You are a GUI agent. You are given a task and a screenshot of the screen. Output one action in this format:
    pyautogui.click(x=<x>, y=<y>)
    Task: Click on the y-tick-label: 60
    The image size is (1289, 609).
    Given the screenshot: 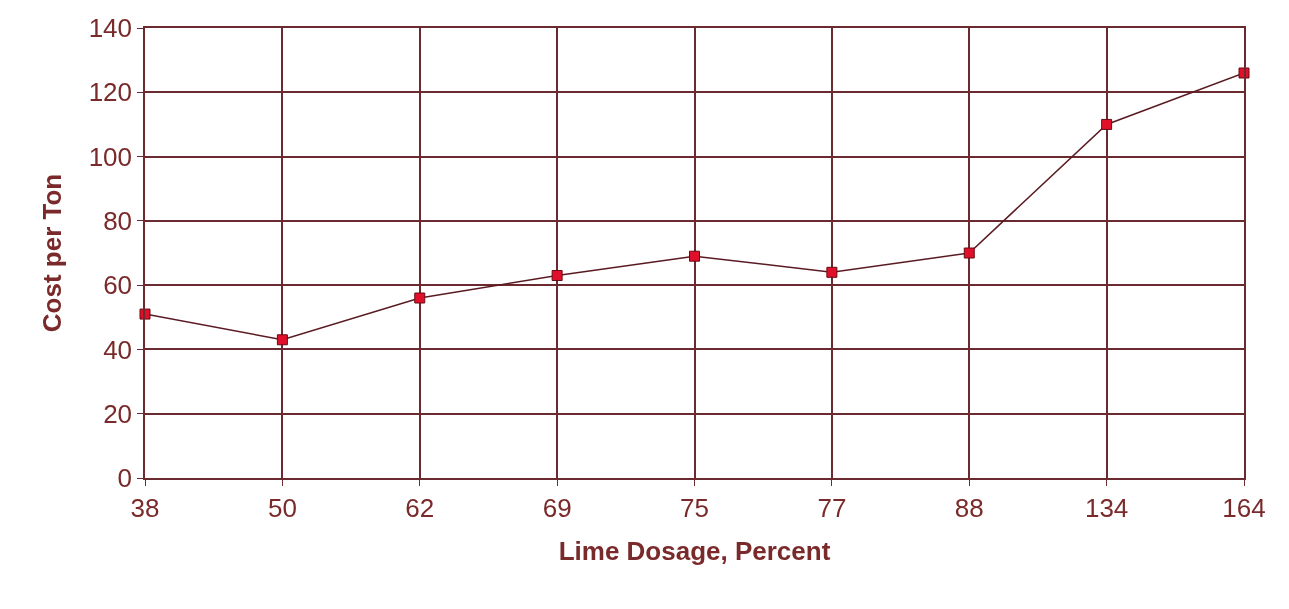 What is the action you would take?
    pyautogui.click(x=118, y=285)
    